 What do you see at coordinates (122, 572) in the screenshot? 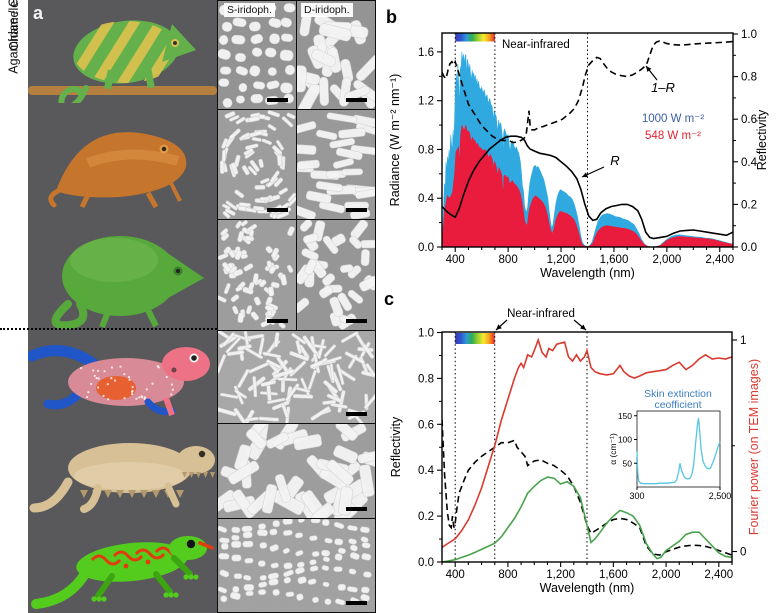
I see `photo-day-gecko` at bounding box center [122, 572].